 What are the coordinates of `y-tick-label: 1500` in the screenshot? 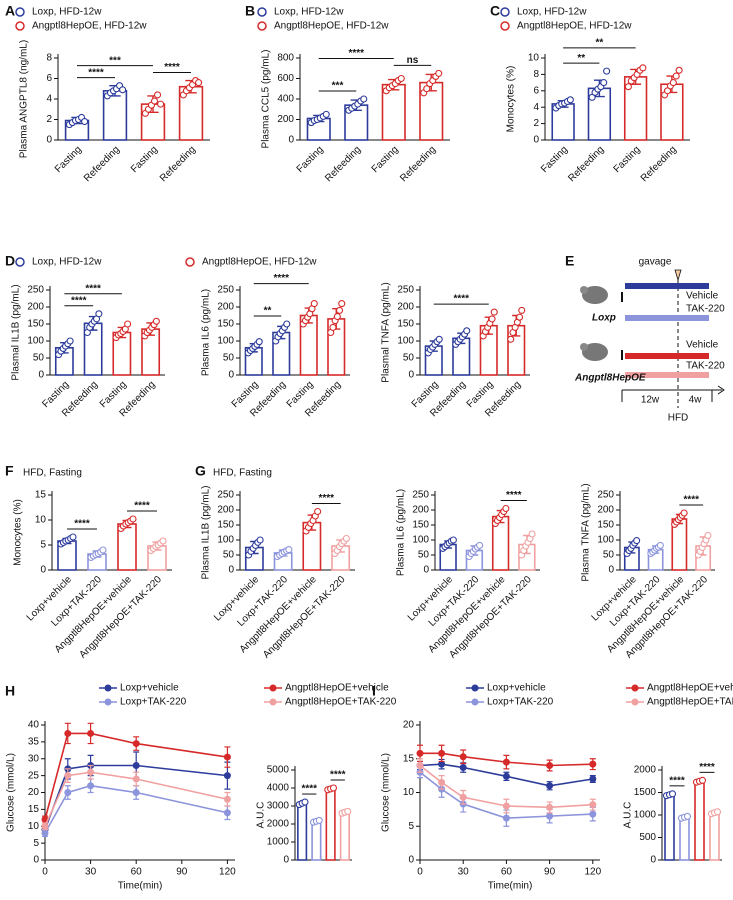 It's located at (645, 792).